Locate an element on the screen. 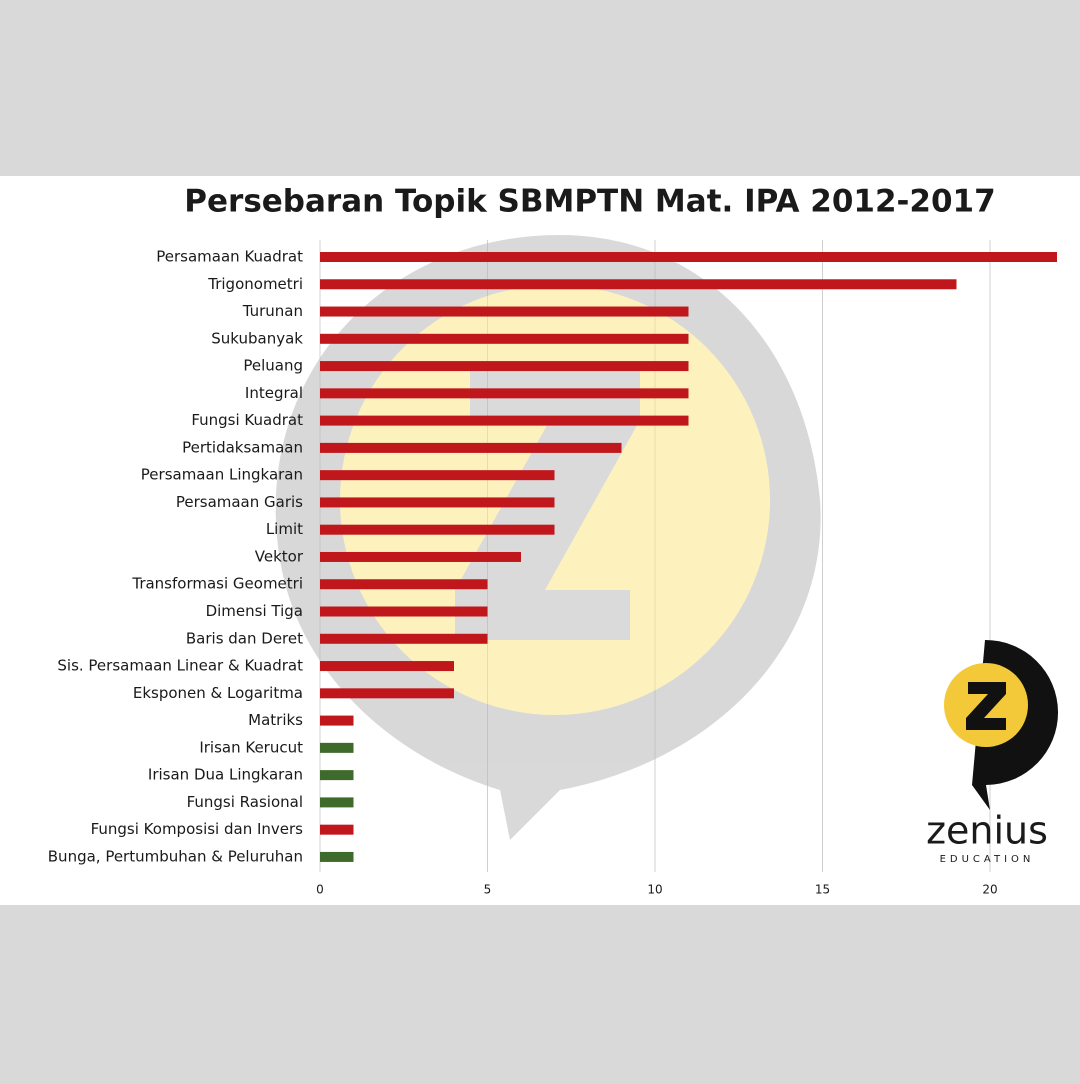 The height and width of the screenshot is (1084, 1080). x-tick-label: 20 is located at coordinates (989, 890).